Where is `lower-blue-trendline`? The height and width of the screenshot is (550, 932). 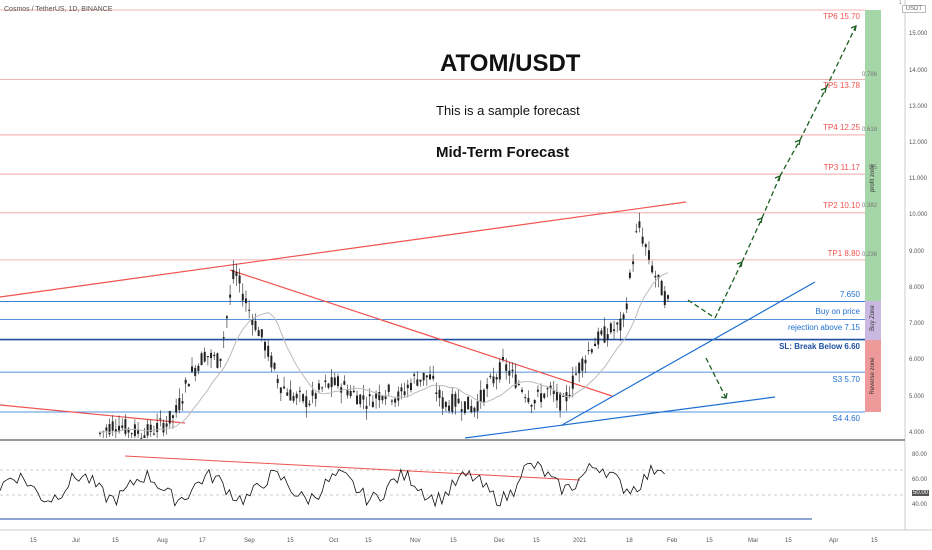
lower-blue-trendline is located at coordinates (620, 417).